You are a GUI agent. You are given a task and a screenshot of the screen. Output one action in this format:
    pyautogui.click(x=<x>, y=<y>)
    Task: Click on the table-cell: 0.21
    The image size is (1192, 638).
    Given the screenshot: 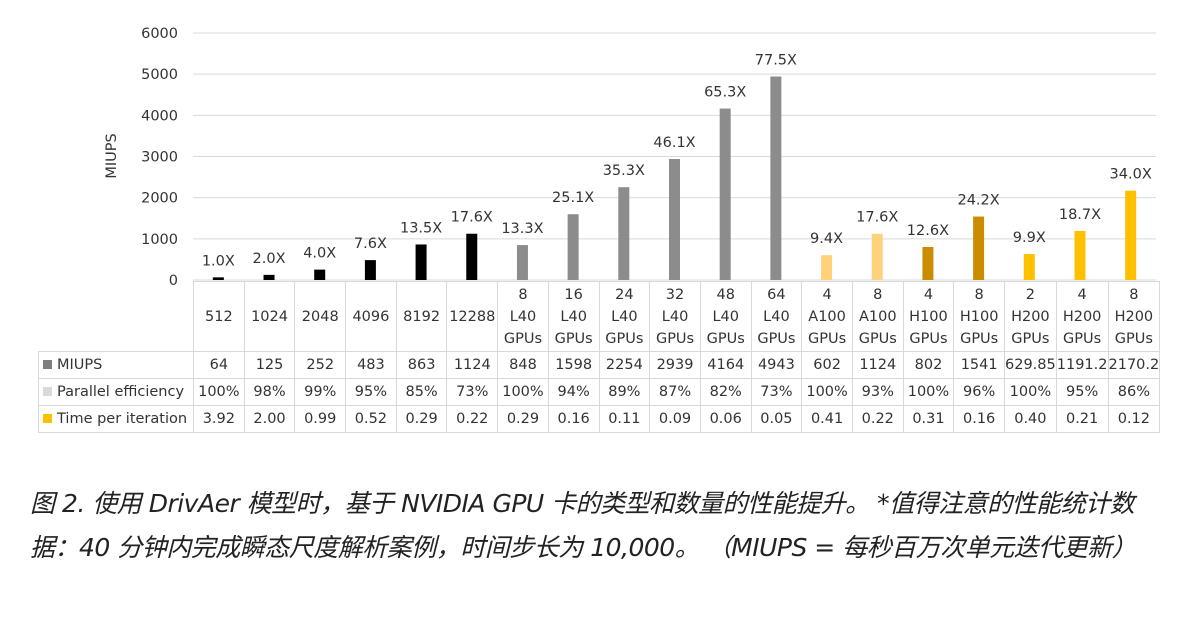 What is the action you would take?
    pyautogui.click(x=1082, y=419)
    